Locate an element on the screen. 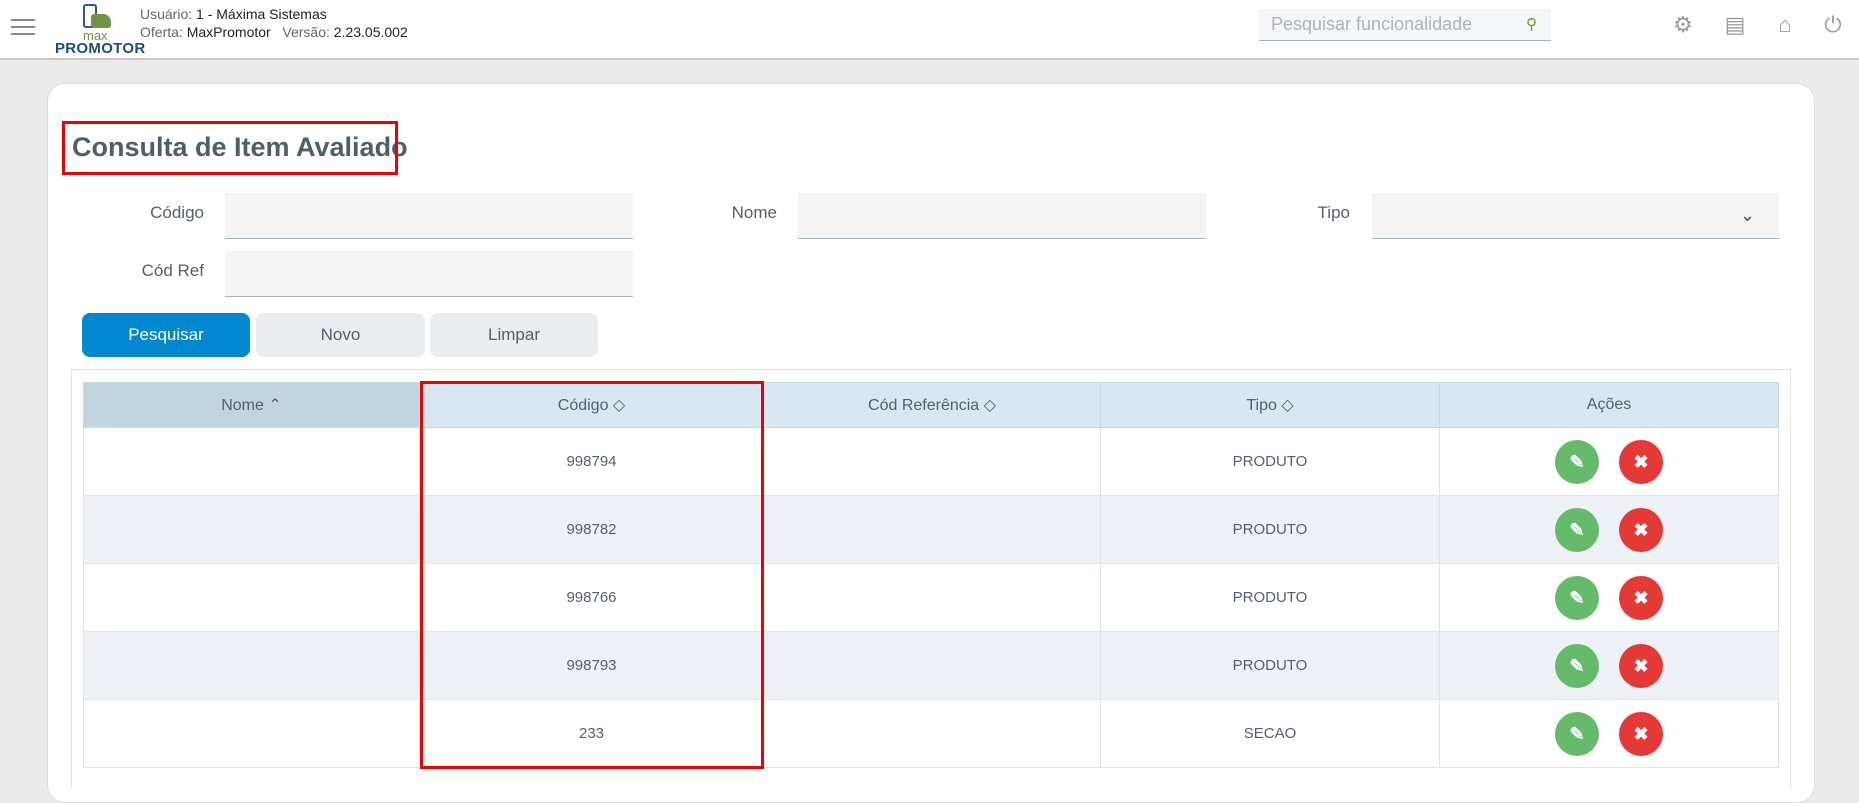  cell-codigo: 998793 is located at coordinates (591, 665).